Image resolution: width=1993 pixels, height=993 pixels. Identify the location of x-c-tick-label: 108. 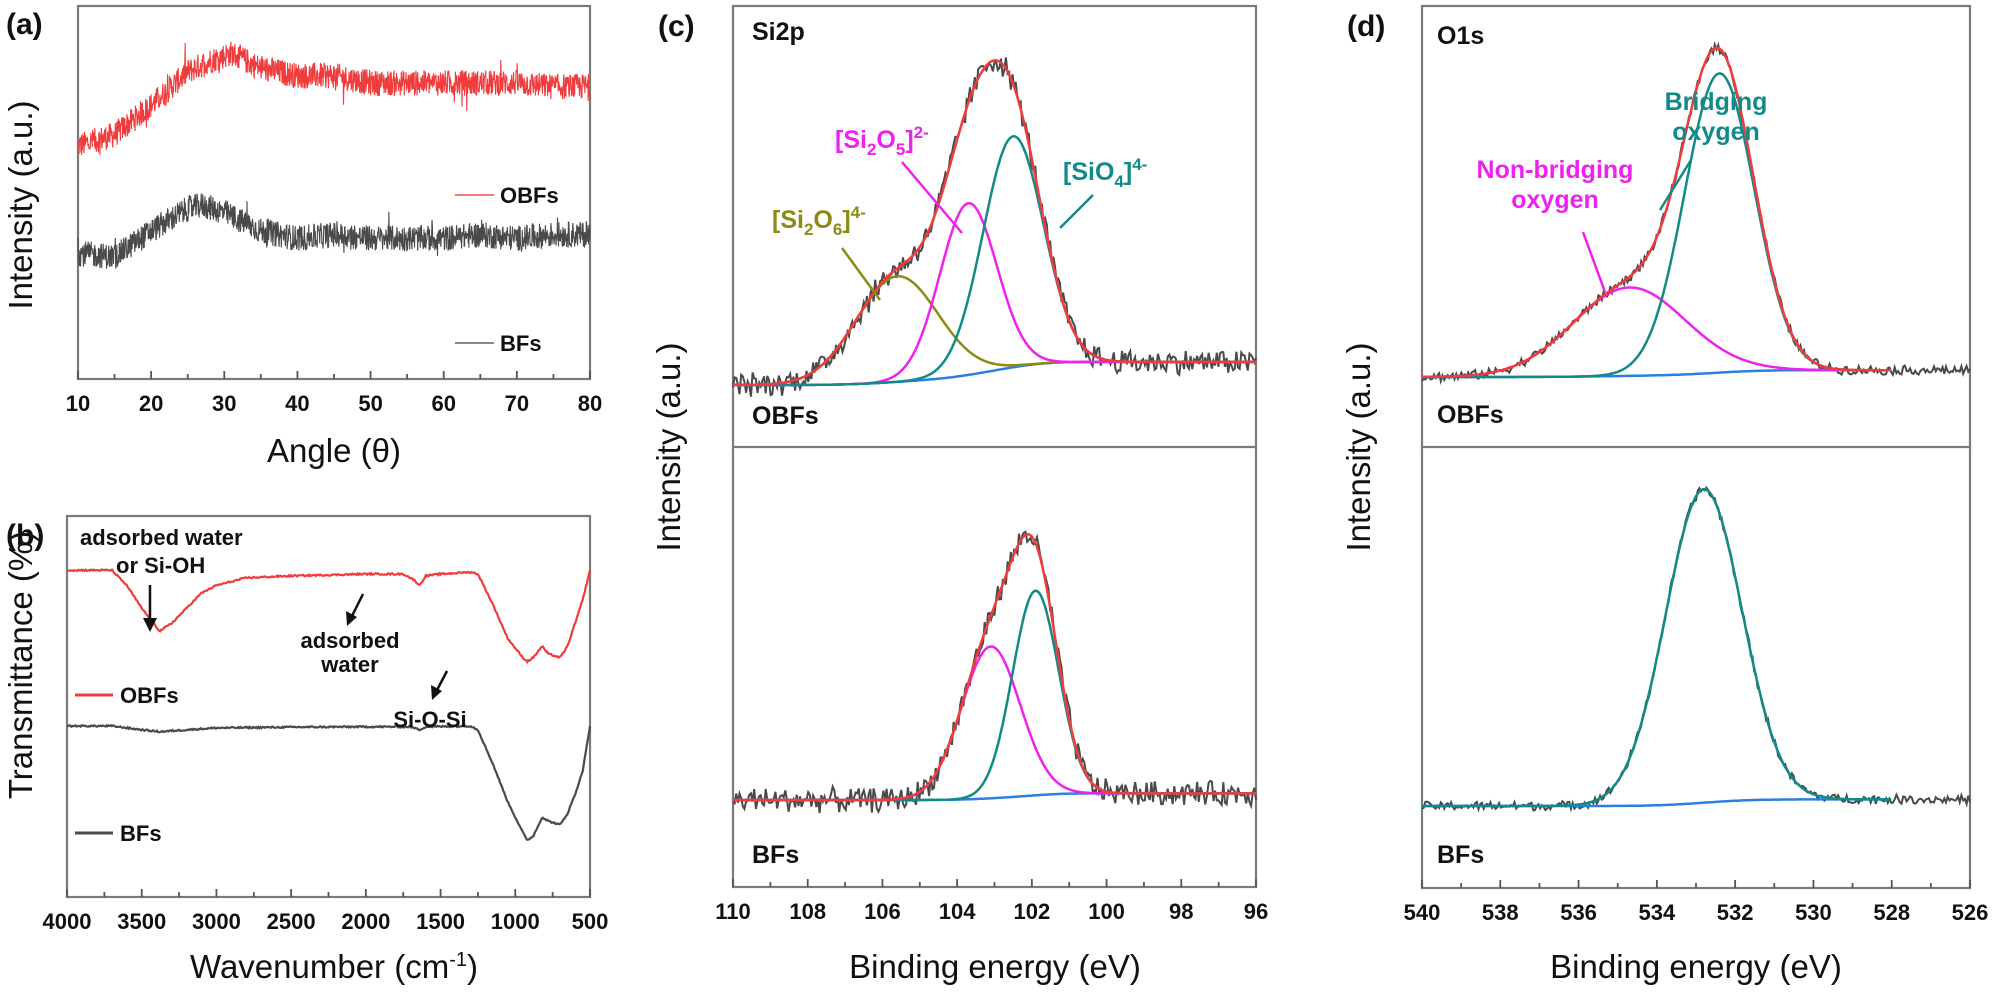
(807, 911).